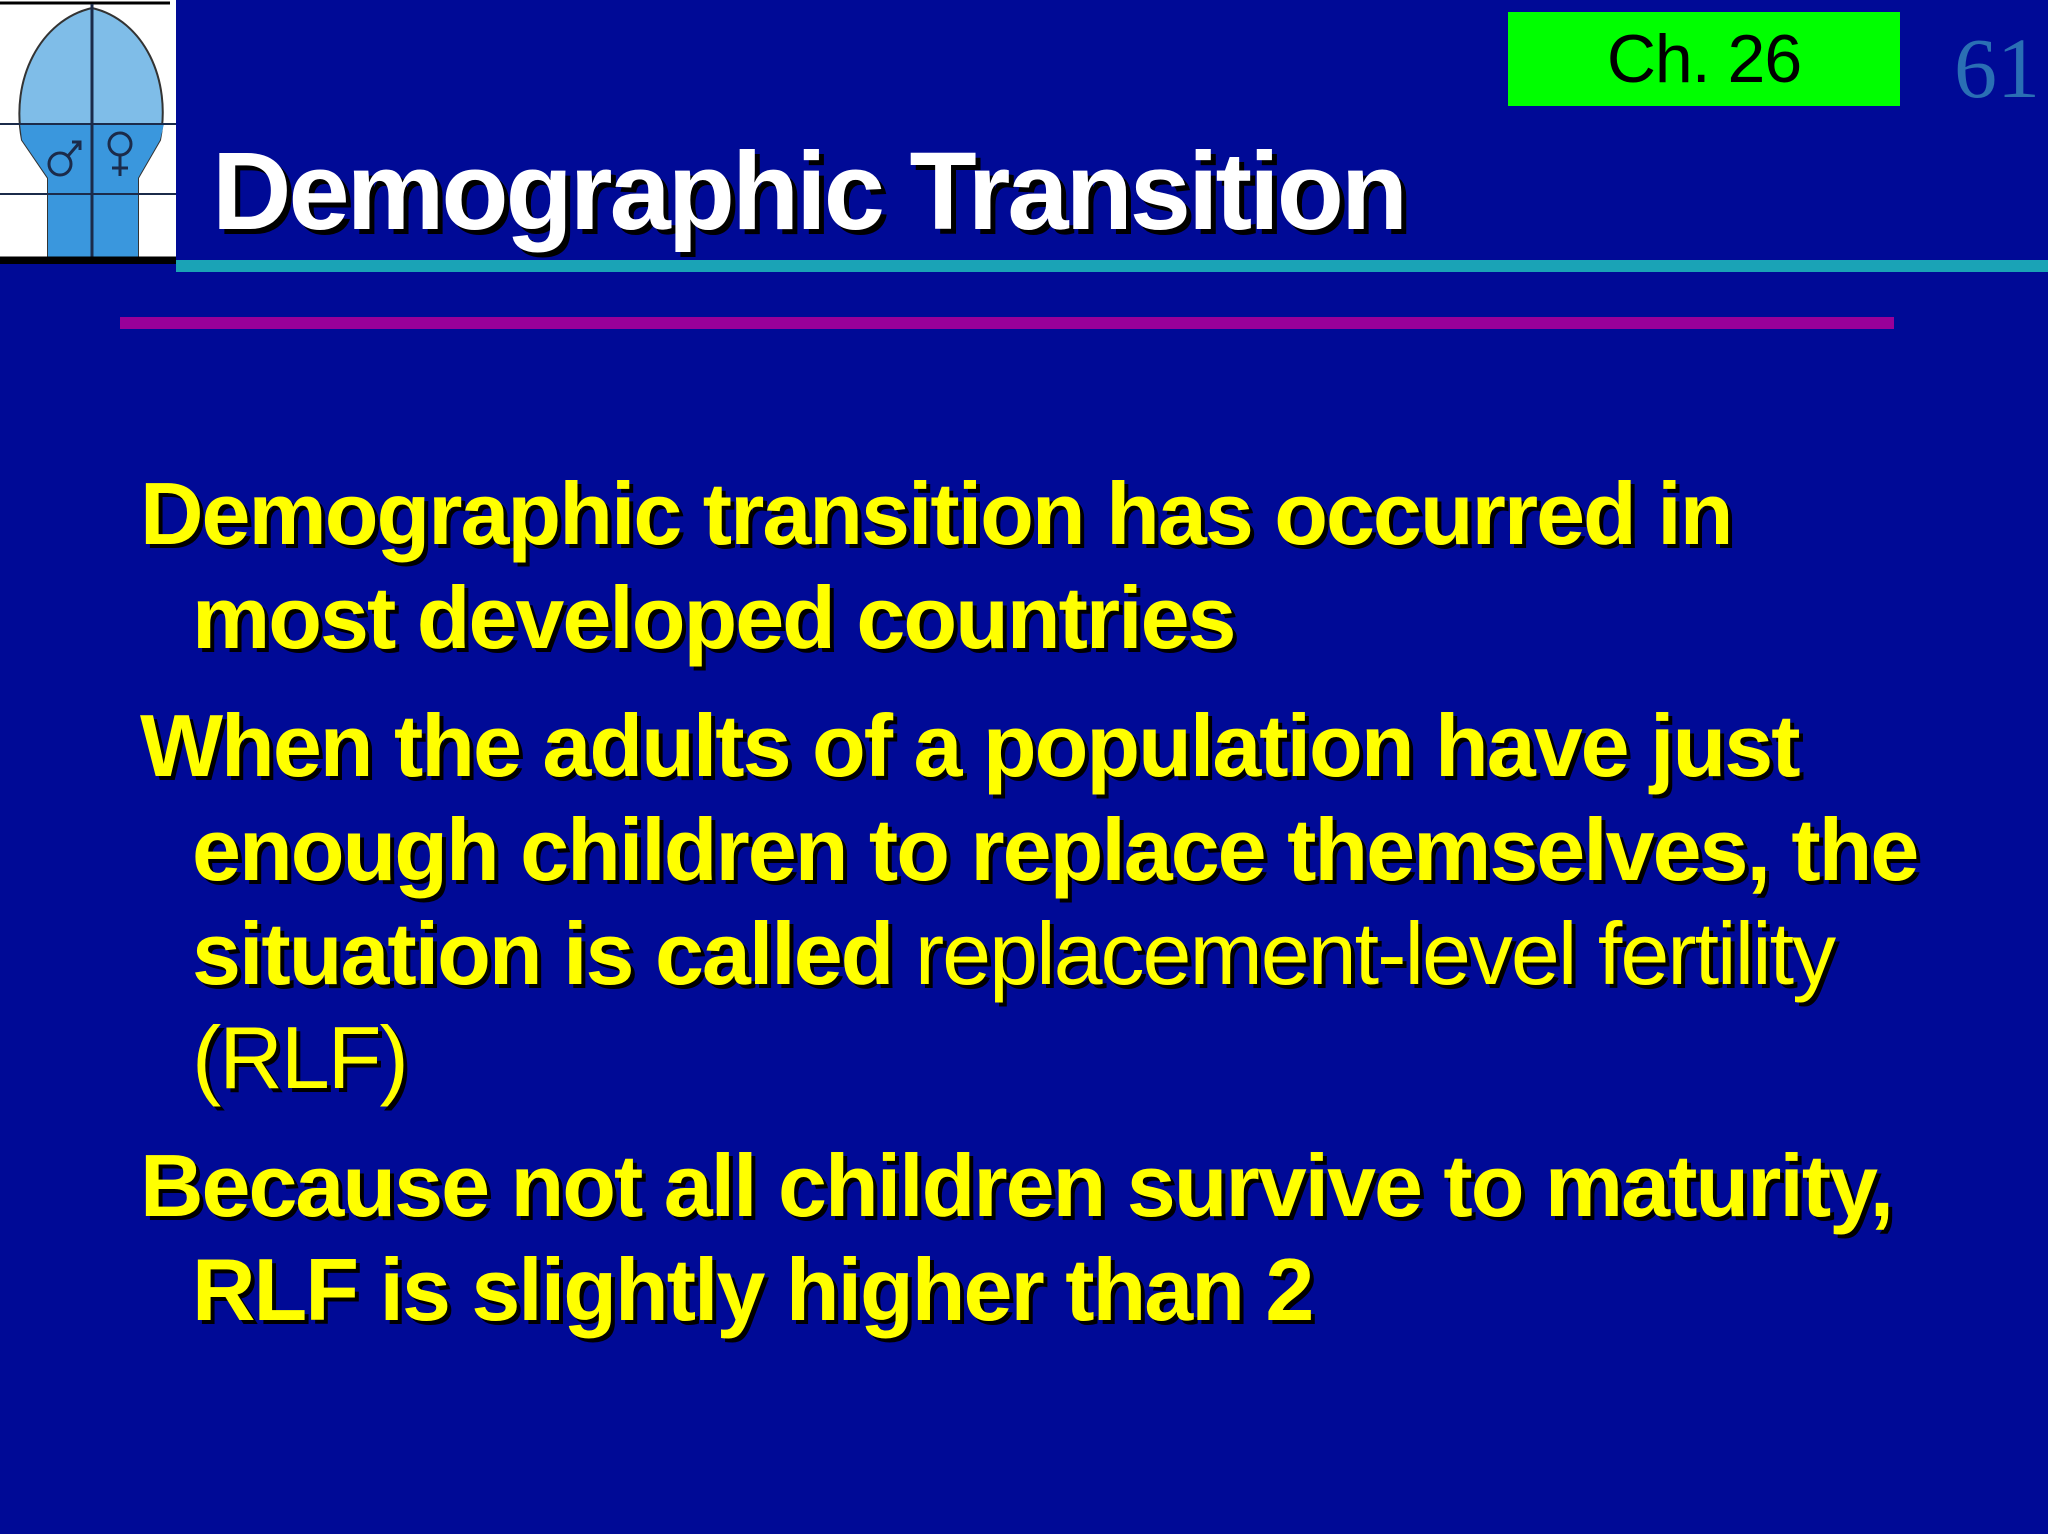  I want to click on population-bulb-icon, so click(88, 131).